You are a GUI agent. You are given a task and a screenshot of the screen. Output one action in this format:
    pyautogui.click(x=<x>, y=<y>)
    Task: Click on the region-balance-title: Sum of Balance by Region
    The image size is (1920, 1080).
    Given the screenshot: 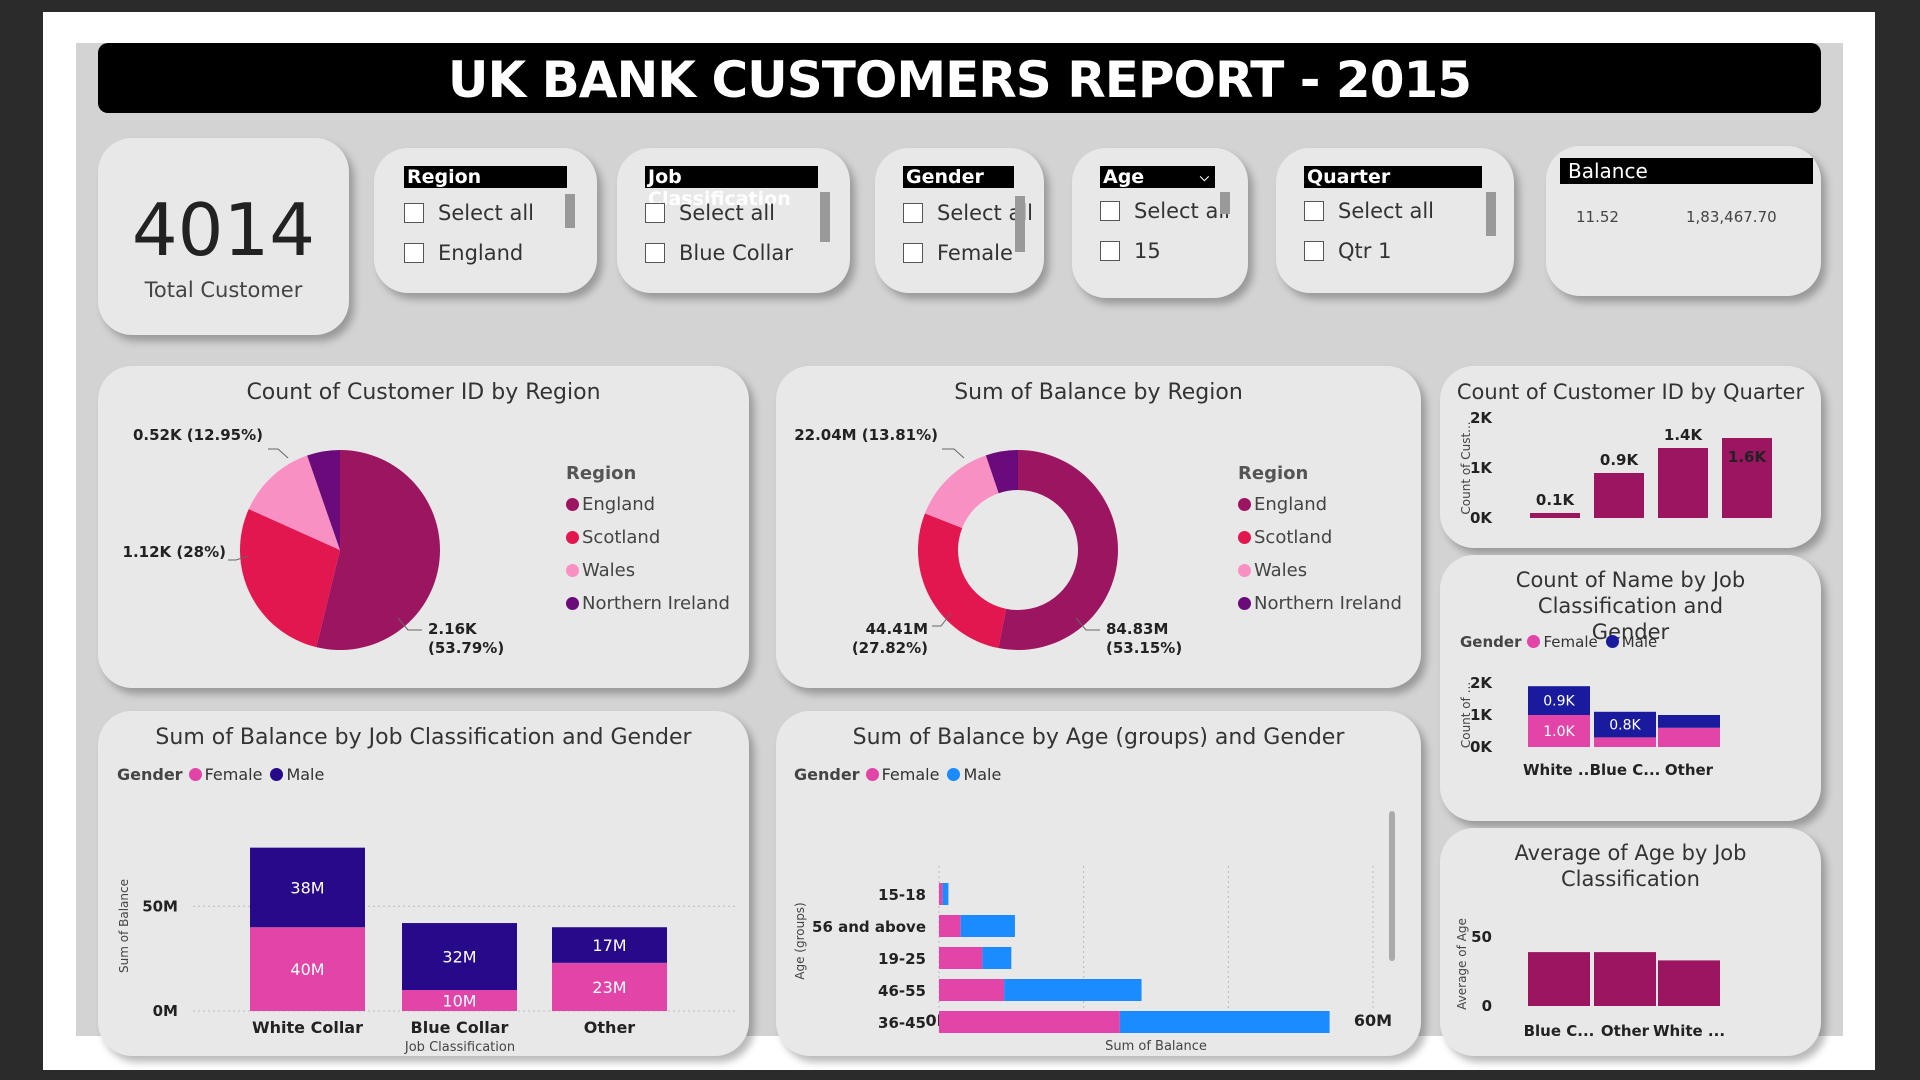 What is the action you would take?
    pyautogui.click(x=1098, y=392)
    